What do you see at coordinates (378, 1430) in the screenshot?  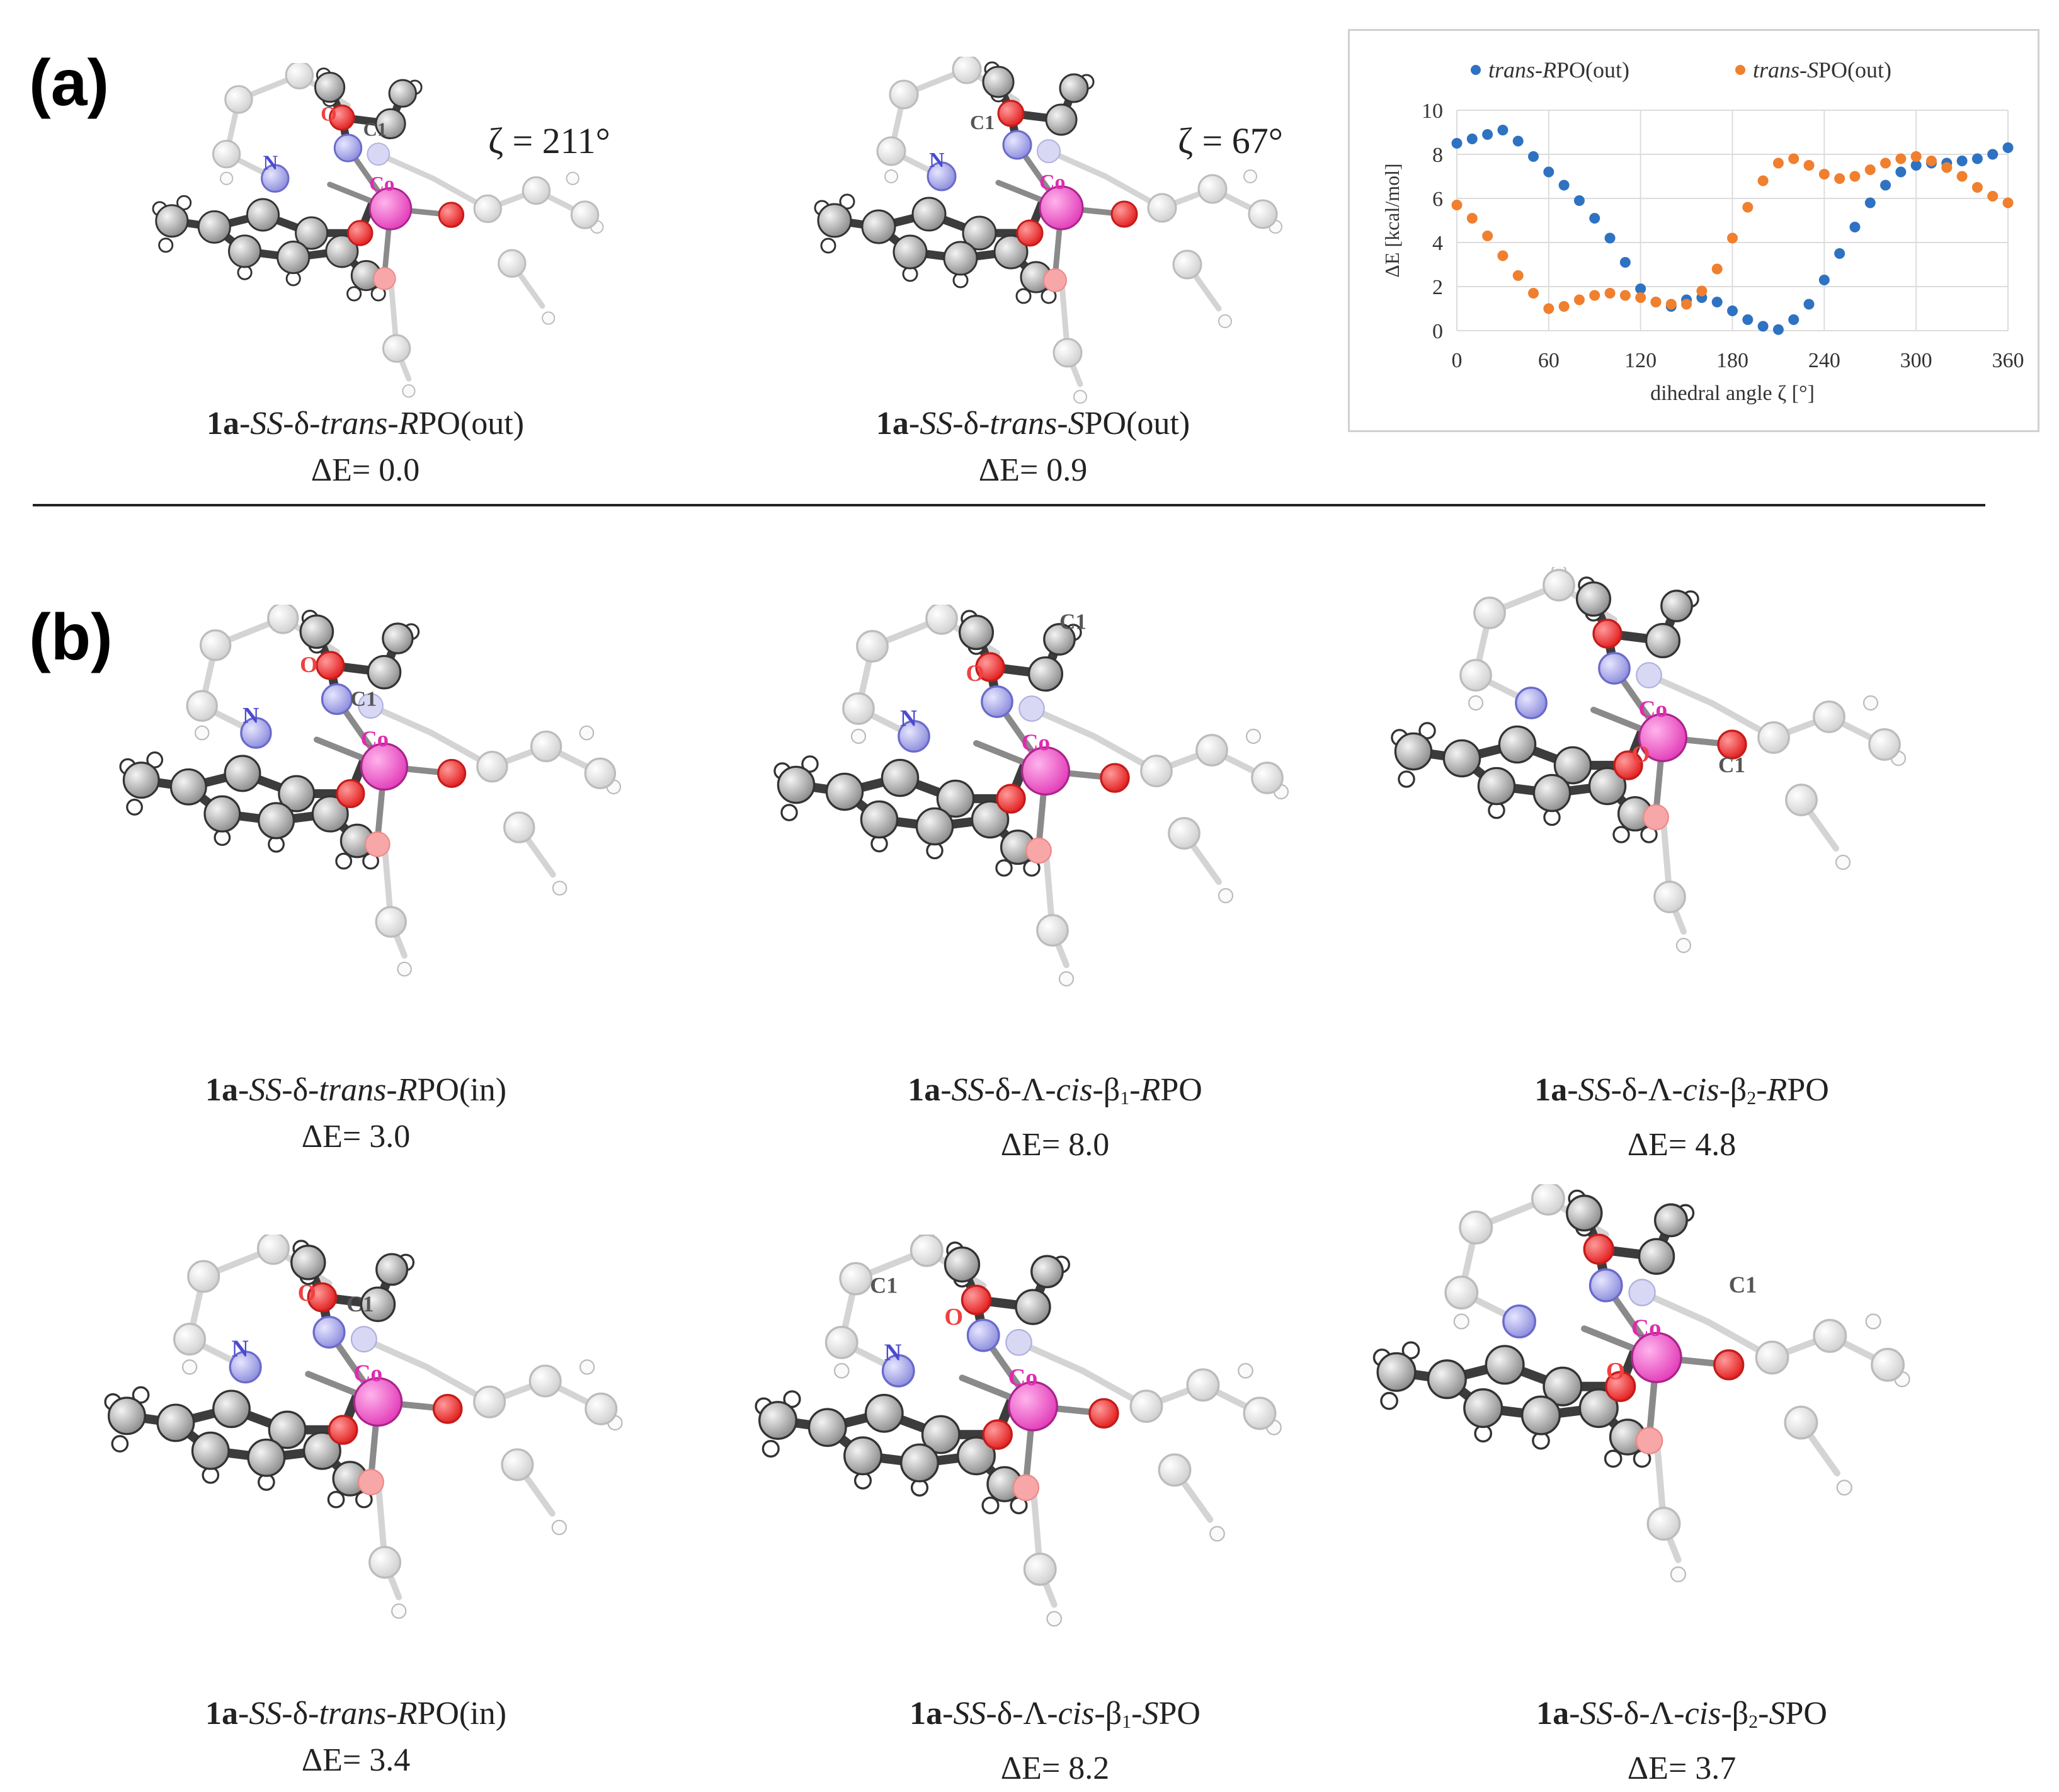 I see `molecule-b4: N O Co C1` at bounding box center [378, 1430].